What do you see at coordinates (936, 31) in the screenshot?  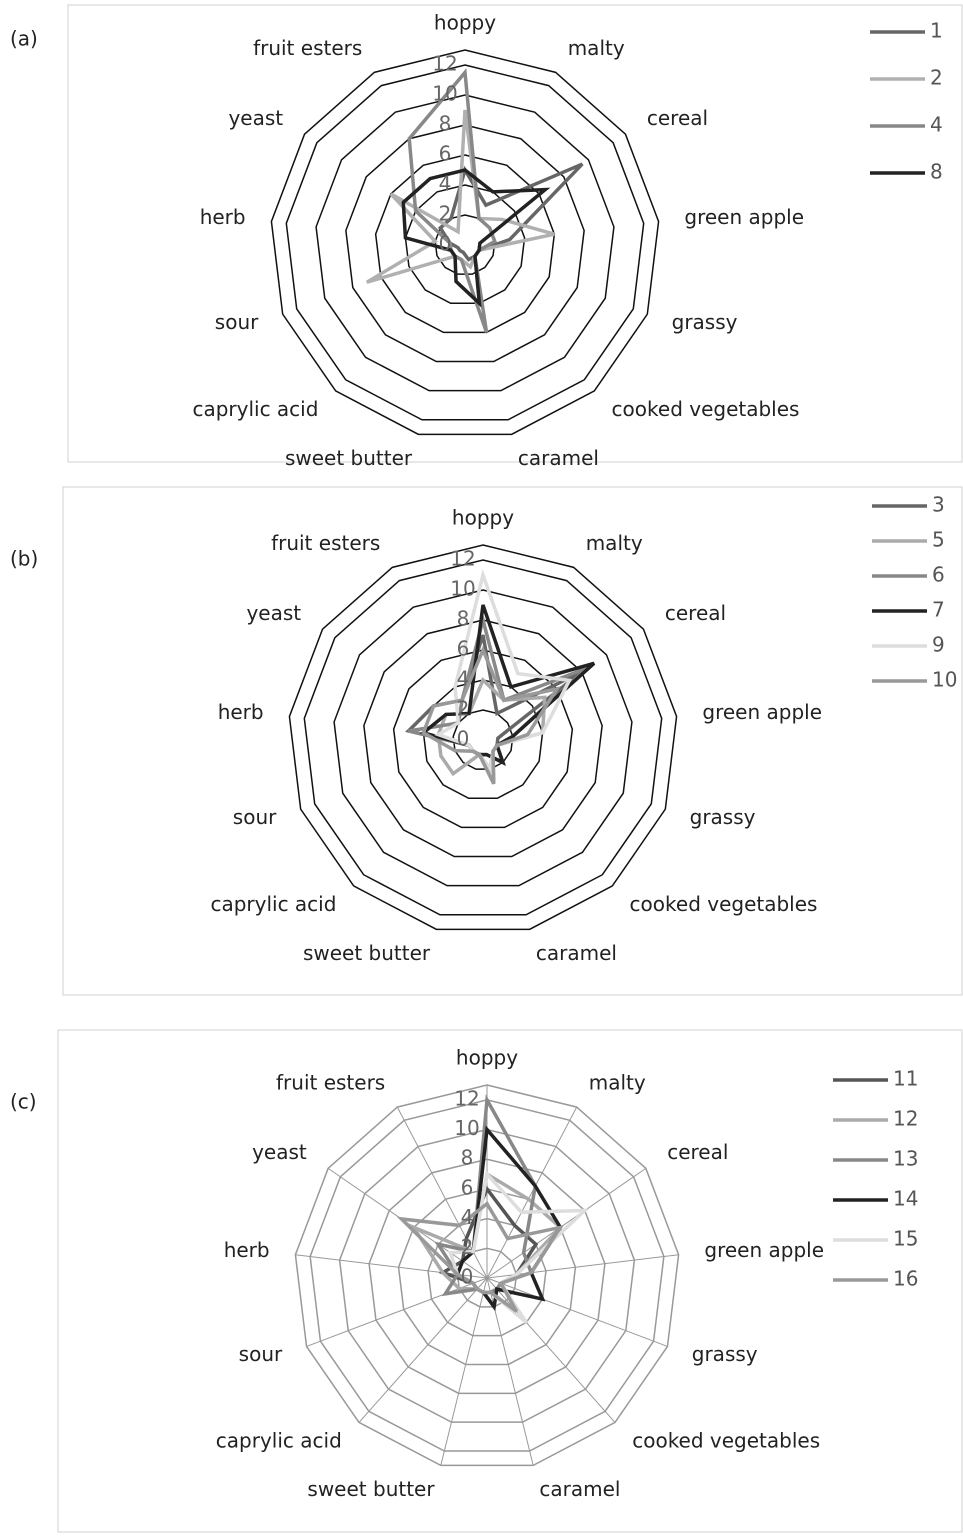 I see `legend-label: 1` at bounding box center [936, 31].